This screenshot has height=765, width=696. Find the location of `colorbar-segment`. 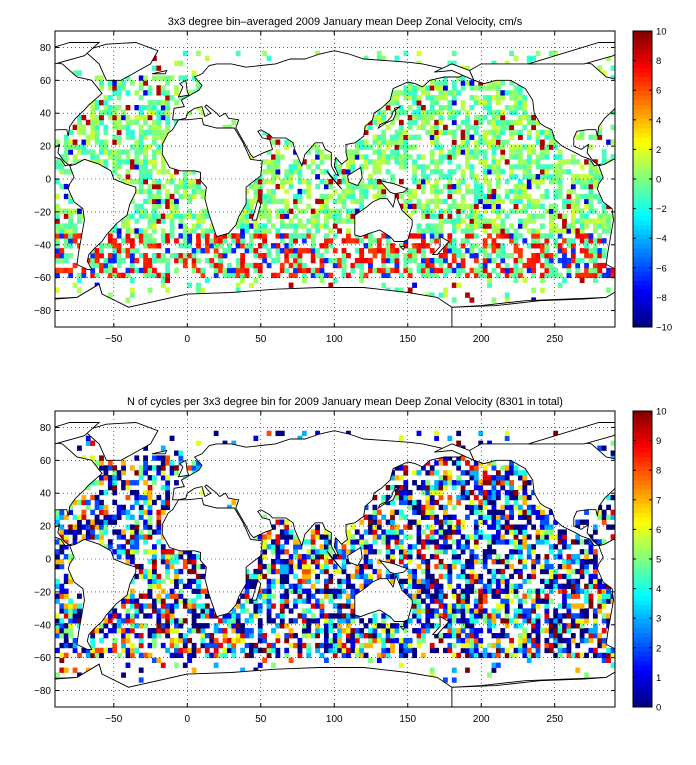

colorbar-segment is located at coordinates (642, 70).